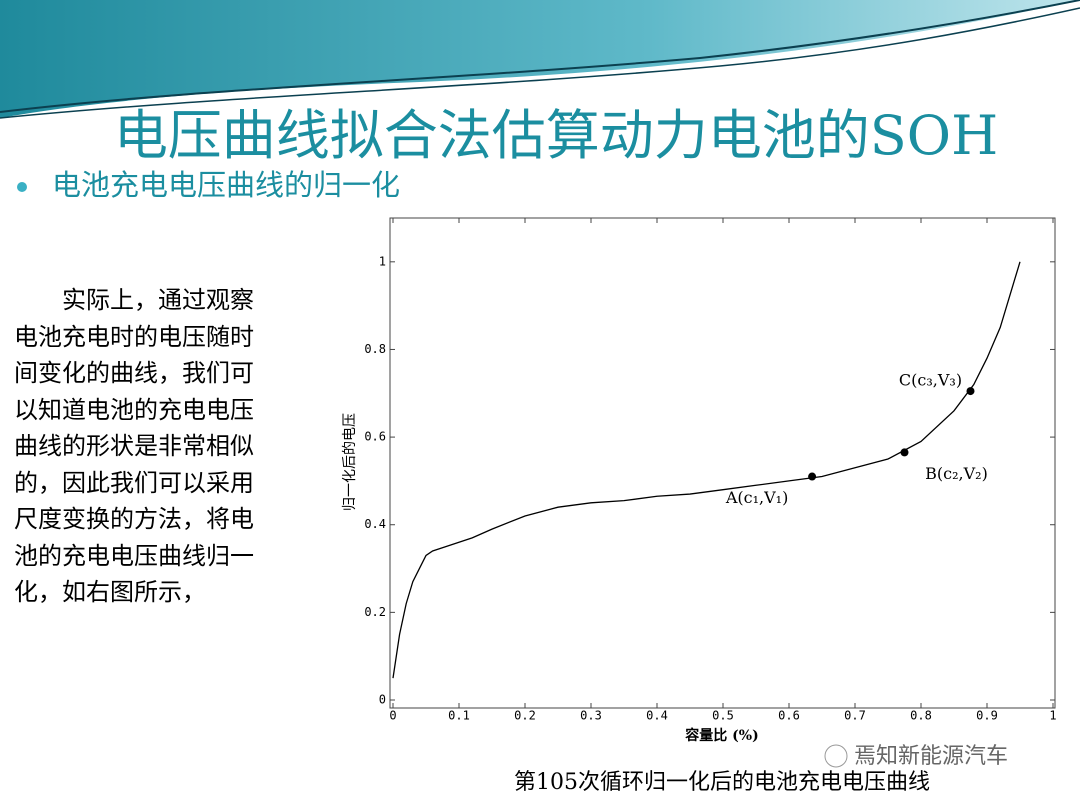 The image size is (1080, 804). Describe the element at coordinates (930, 380) in the screenshot. I see `point-label: C(c₃,V₃)` at that location.